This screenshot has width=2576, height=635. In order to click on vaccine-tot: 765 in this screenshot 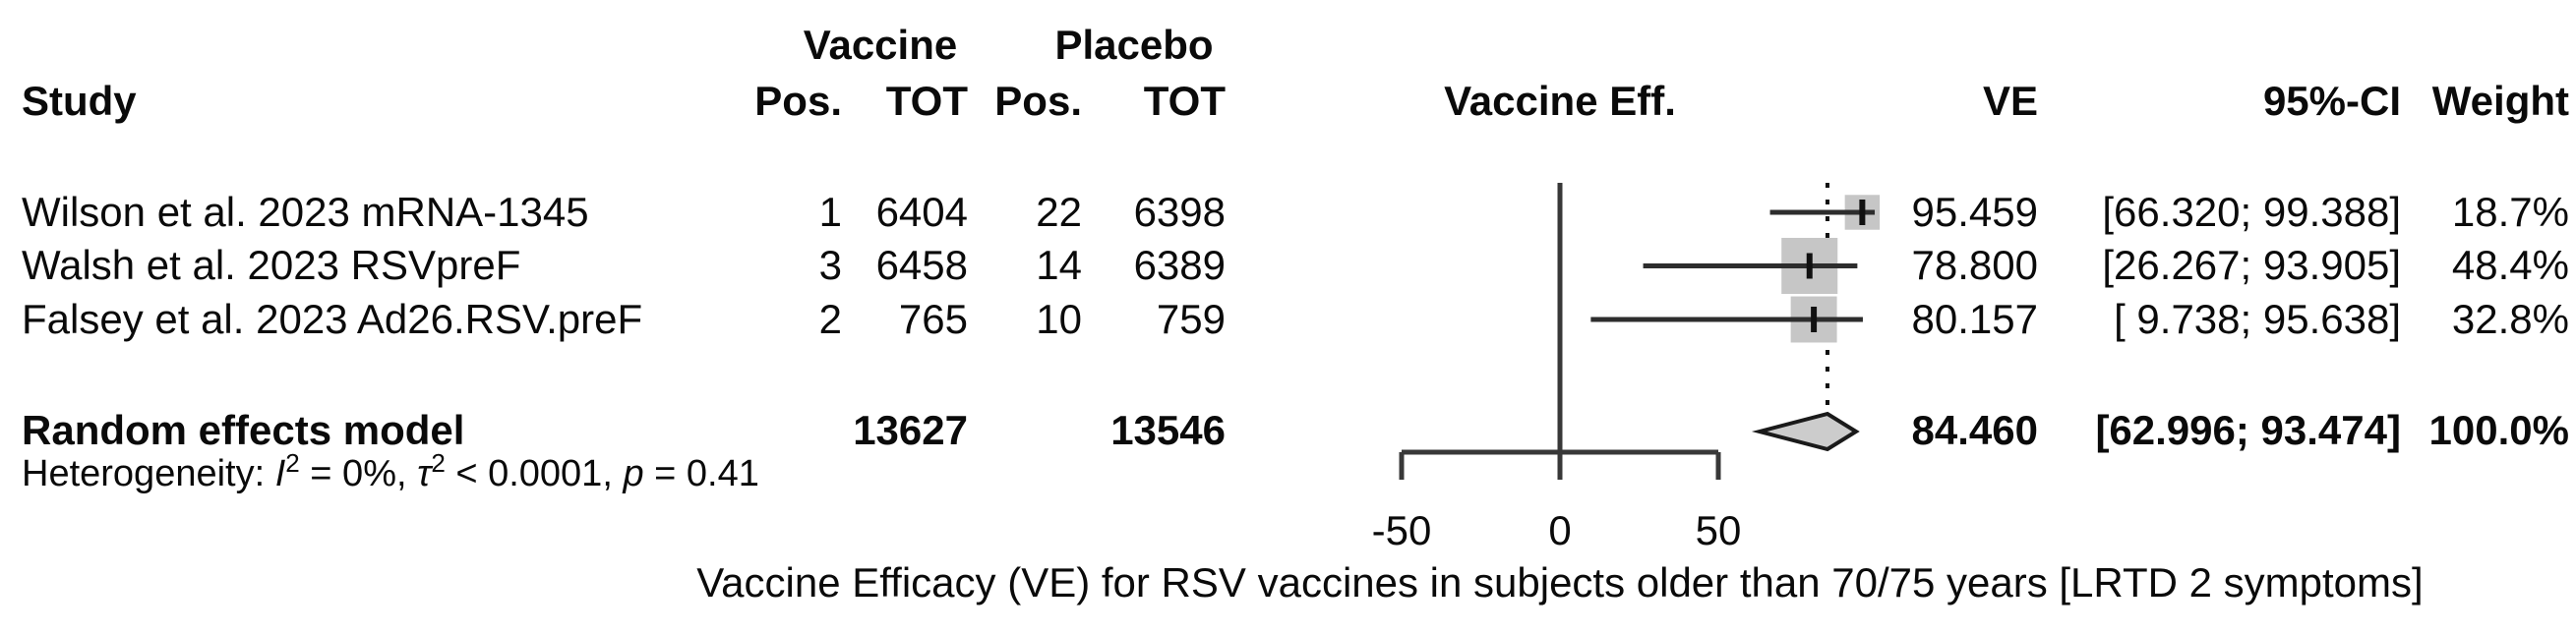, I will do `click(933, 319)`.